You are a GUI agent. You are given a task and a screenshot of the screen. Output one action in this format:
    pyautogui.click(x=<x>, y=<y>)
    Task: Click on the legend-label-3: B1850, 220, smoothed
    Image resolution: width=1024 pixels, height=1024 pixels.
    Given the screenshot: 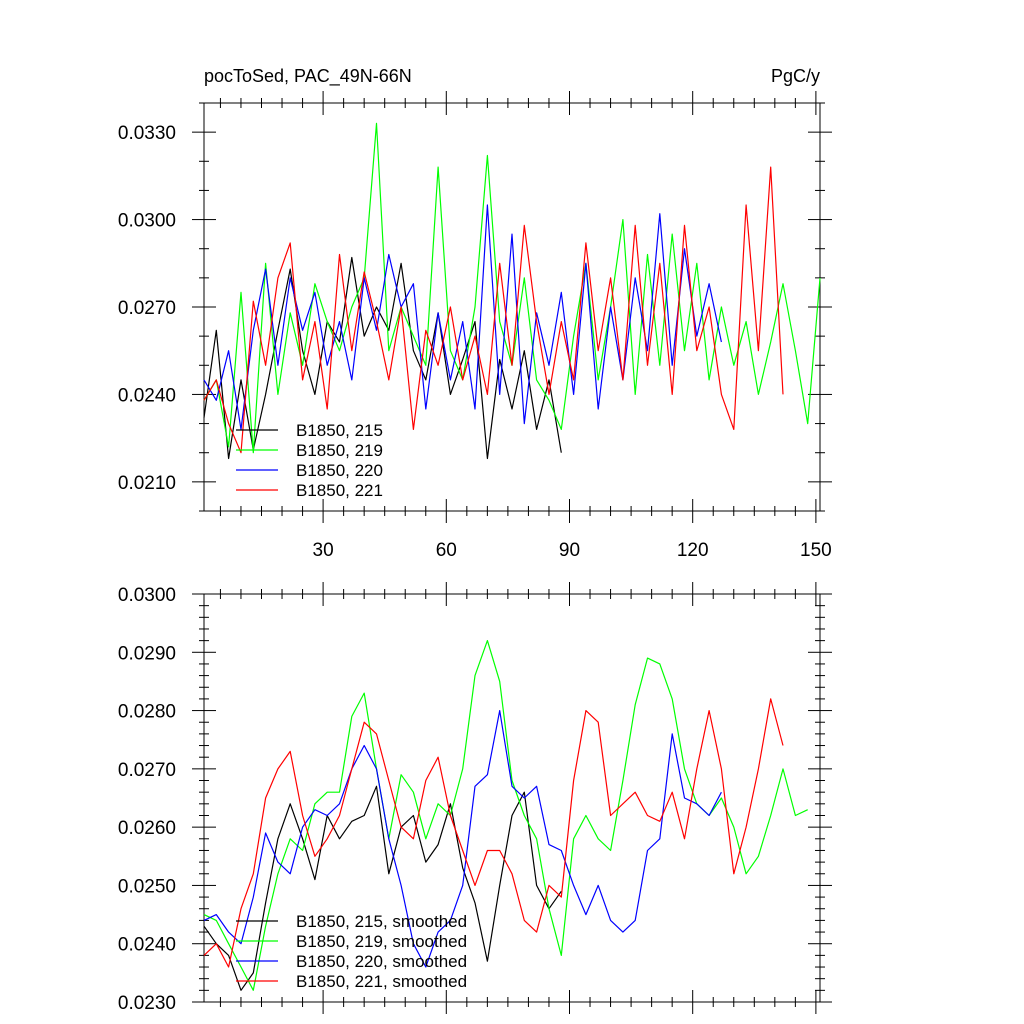 What is the action you would take?
    pyautogui.click(x=381, y=961)
    